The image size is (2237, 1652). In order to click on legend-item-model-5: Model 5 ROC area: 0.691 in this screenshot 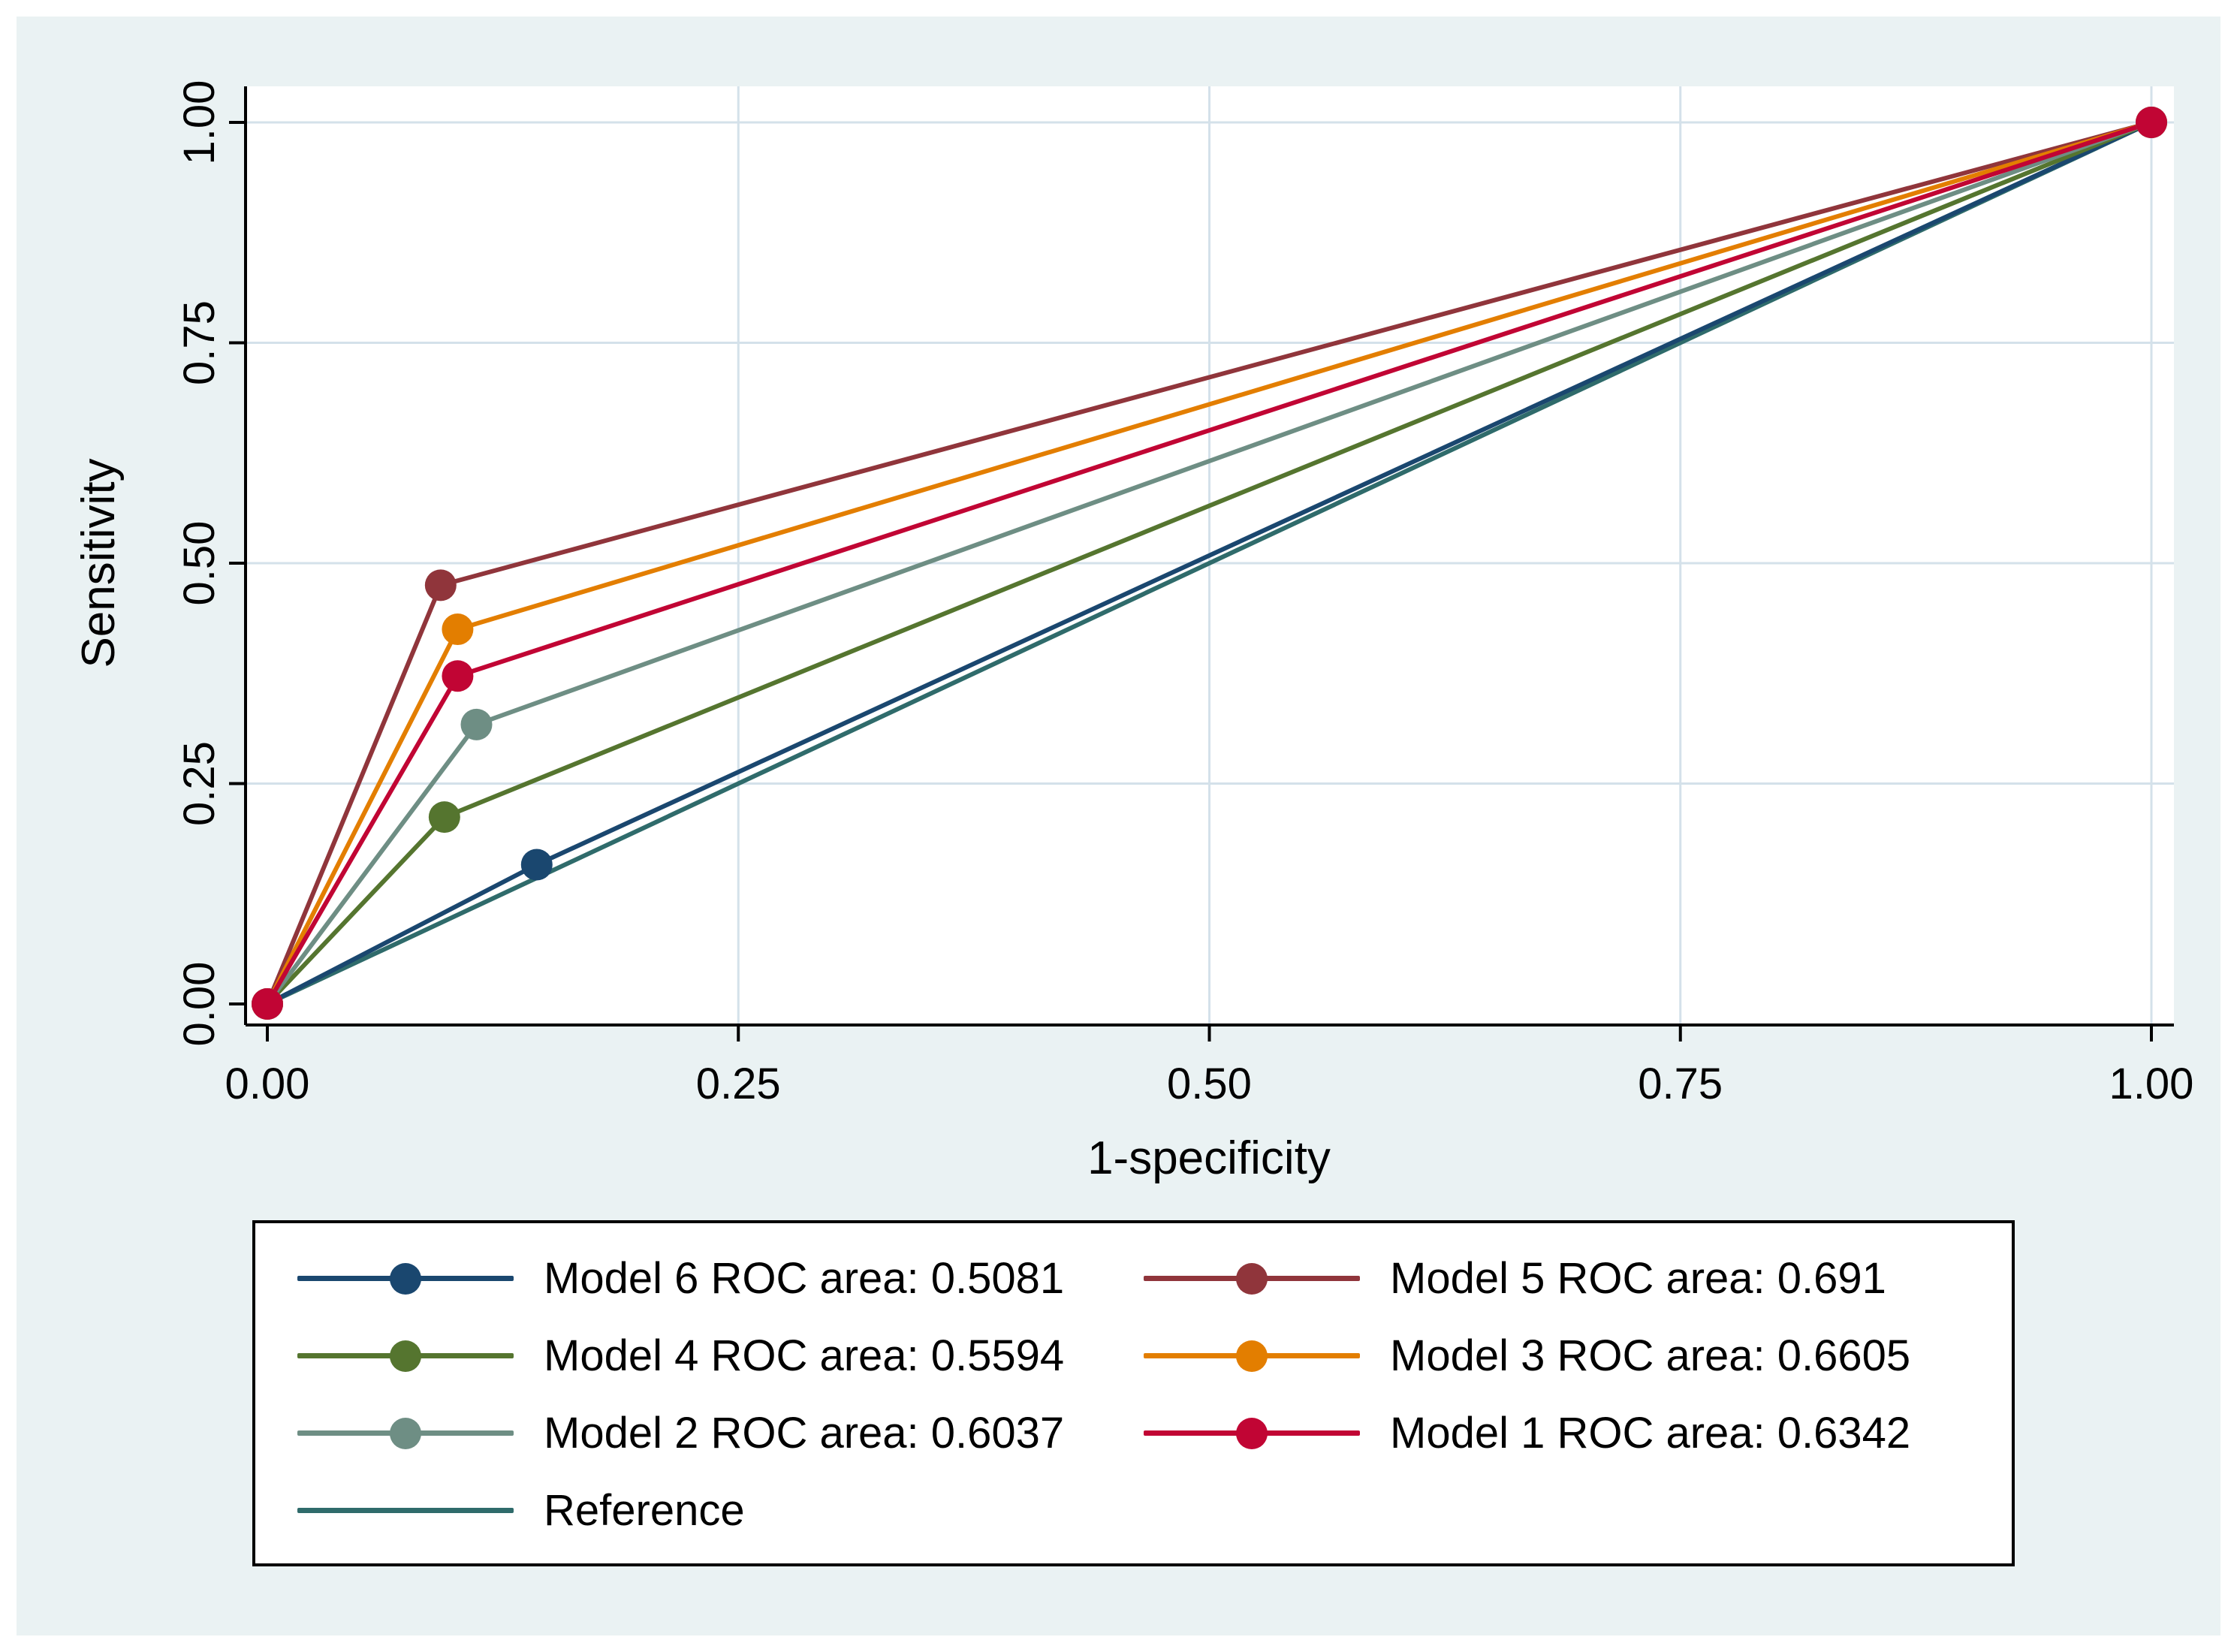, I will do `click(1578, 1278)`.